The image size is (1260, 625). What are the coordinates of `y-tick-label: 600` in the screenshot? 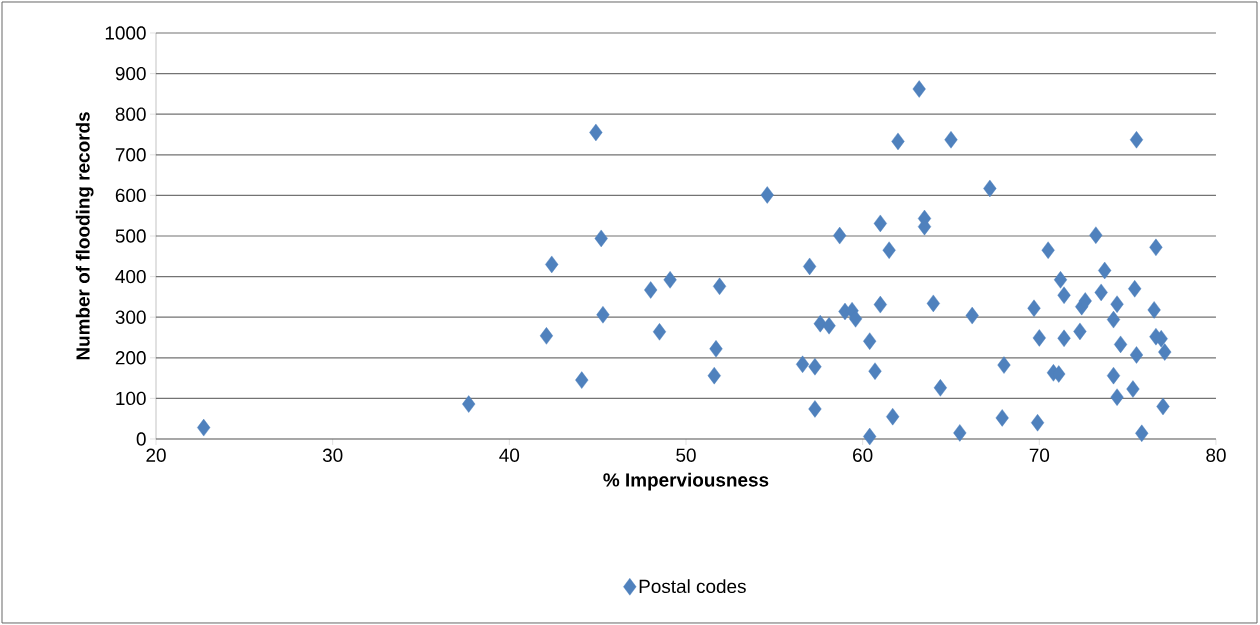 It's located at (130, 195).